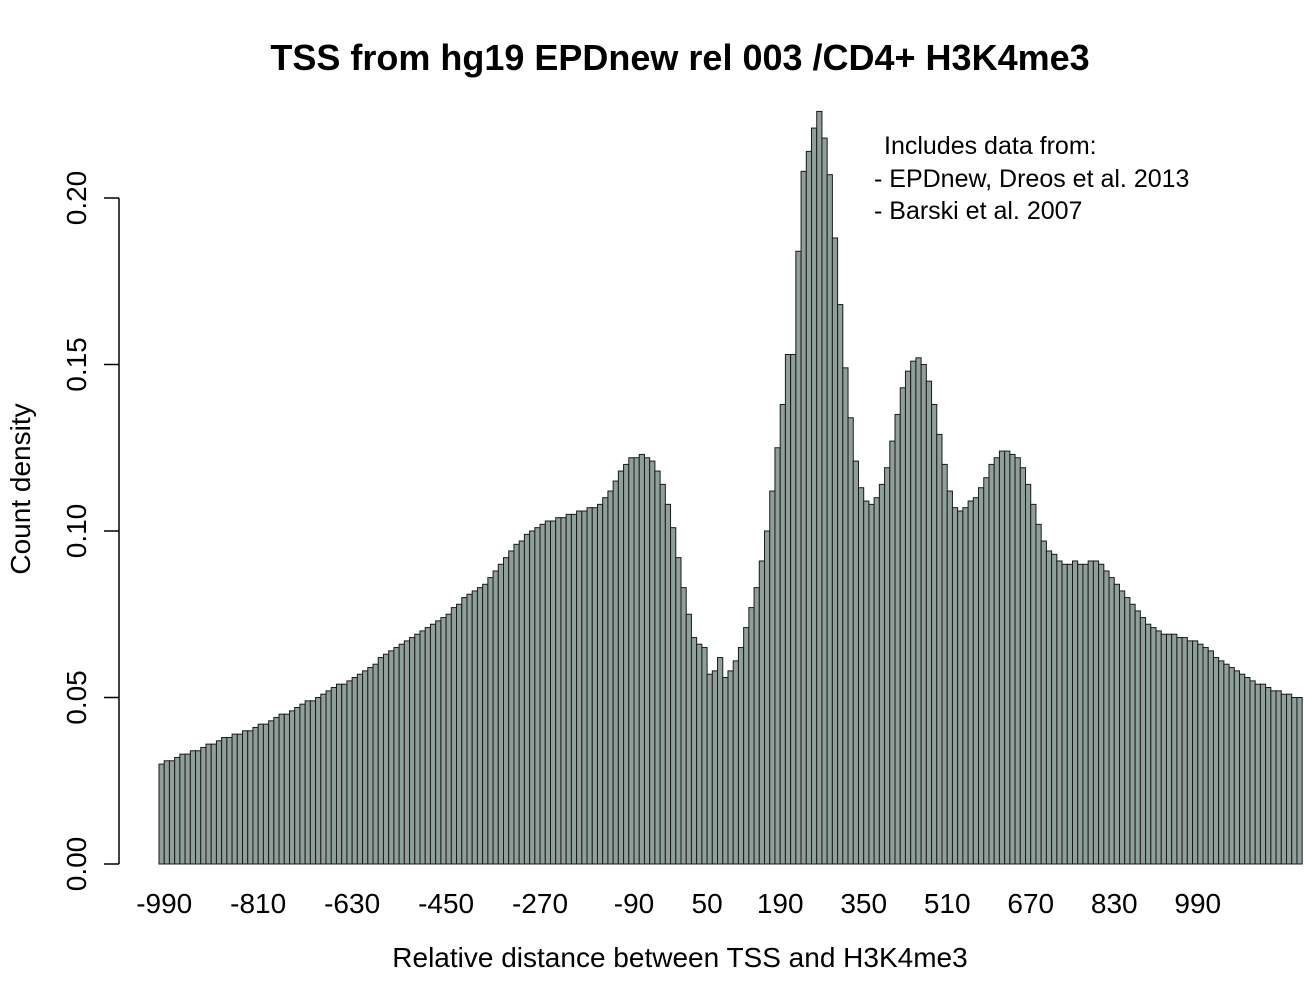 This screenshot has height=1007, width=1304. What do you see at coordinates (76, 364) in the screenshot?
I see `y-tick-label: 0.15` at bounding box center [76, 364].